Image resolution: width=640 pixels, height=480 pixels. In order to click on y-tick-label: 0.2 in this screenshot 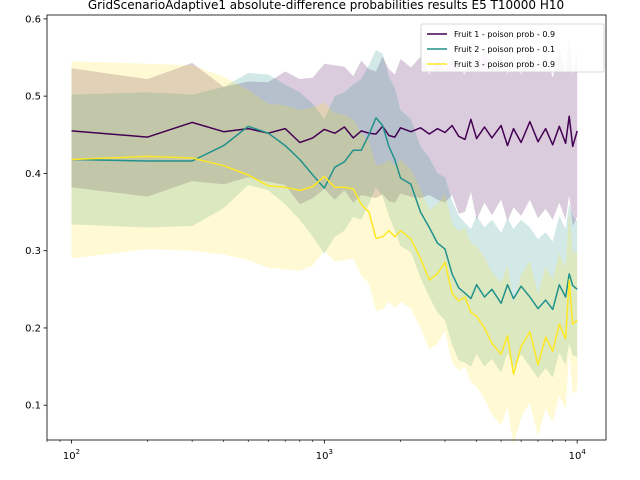, I will do `click(33, 328)`.